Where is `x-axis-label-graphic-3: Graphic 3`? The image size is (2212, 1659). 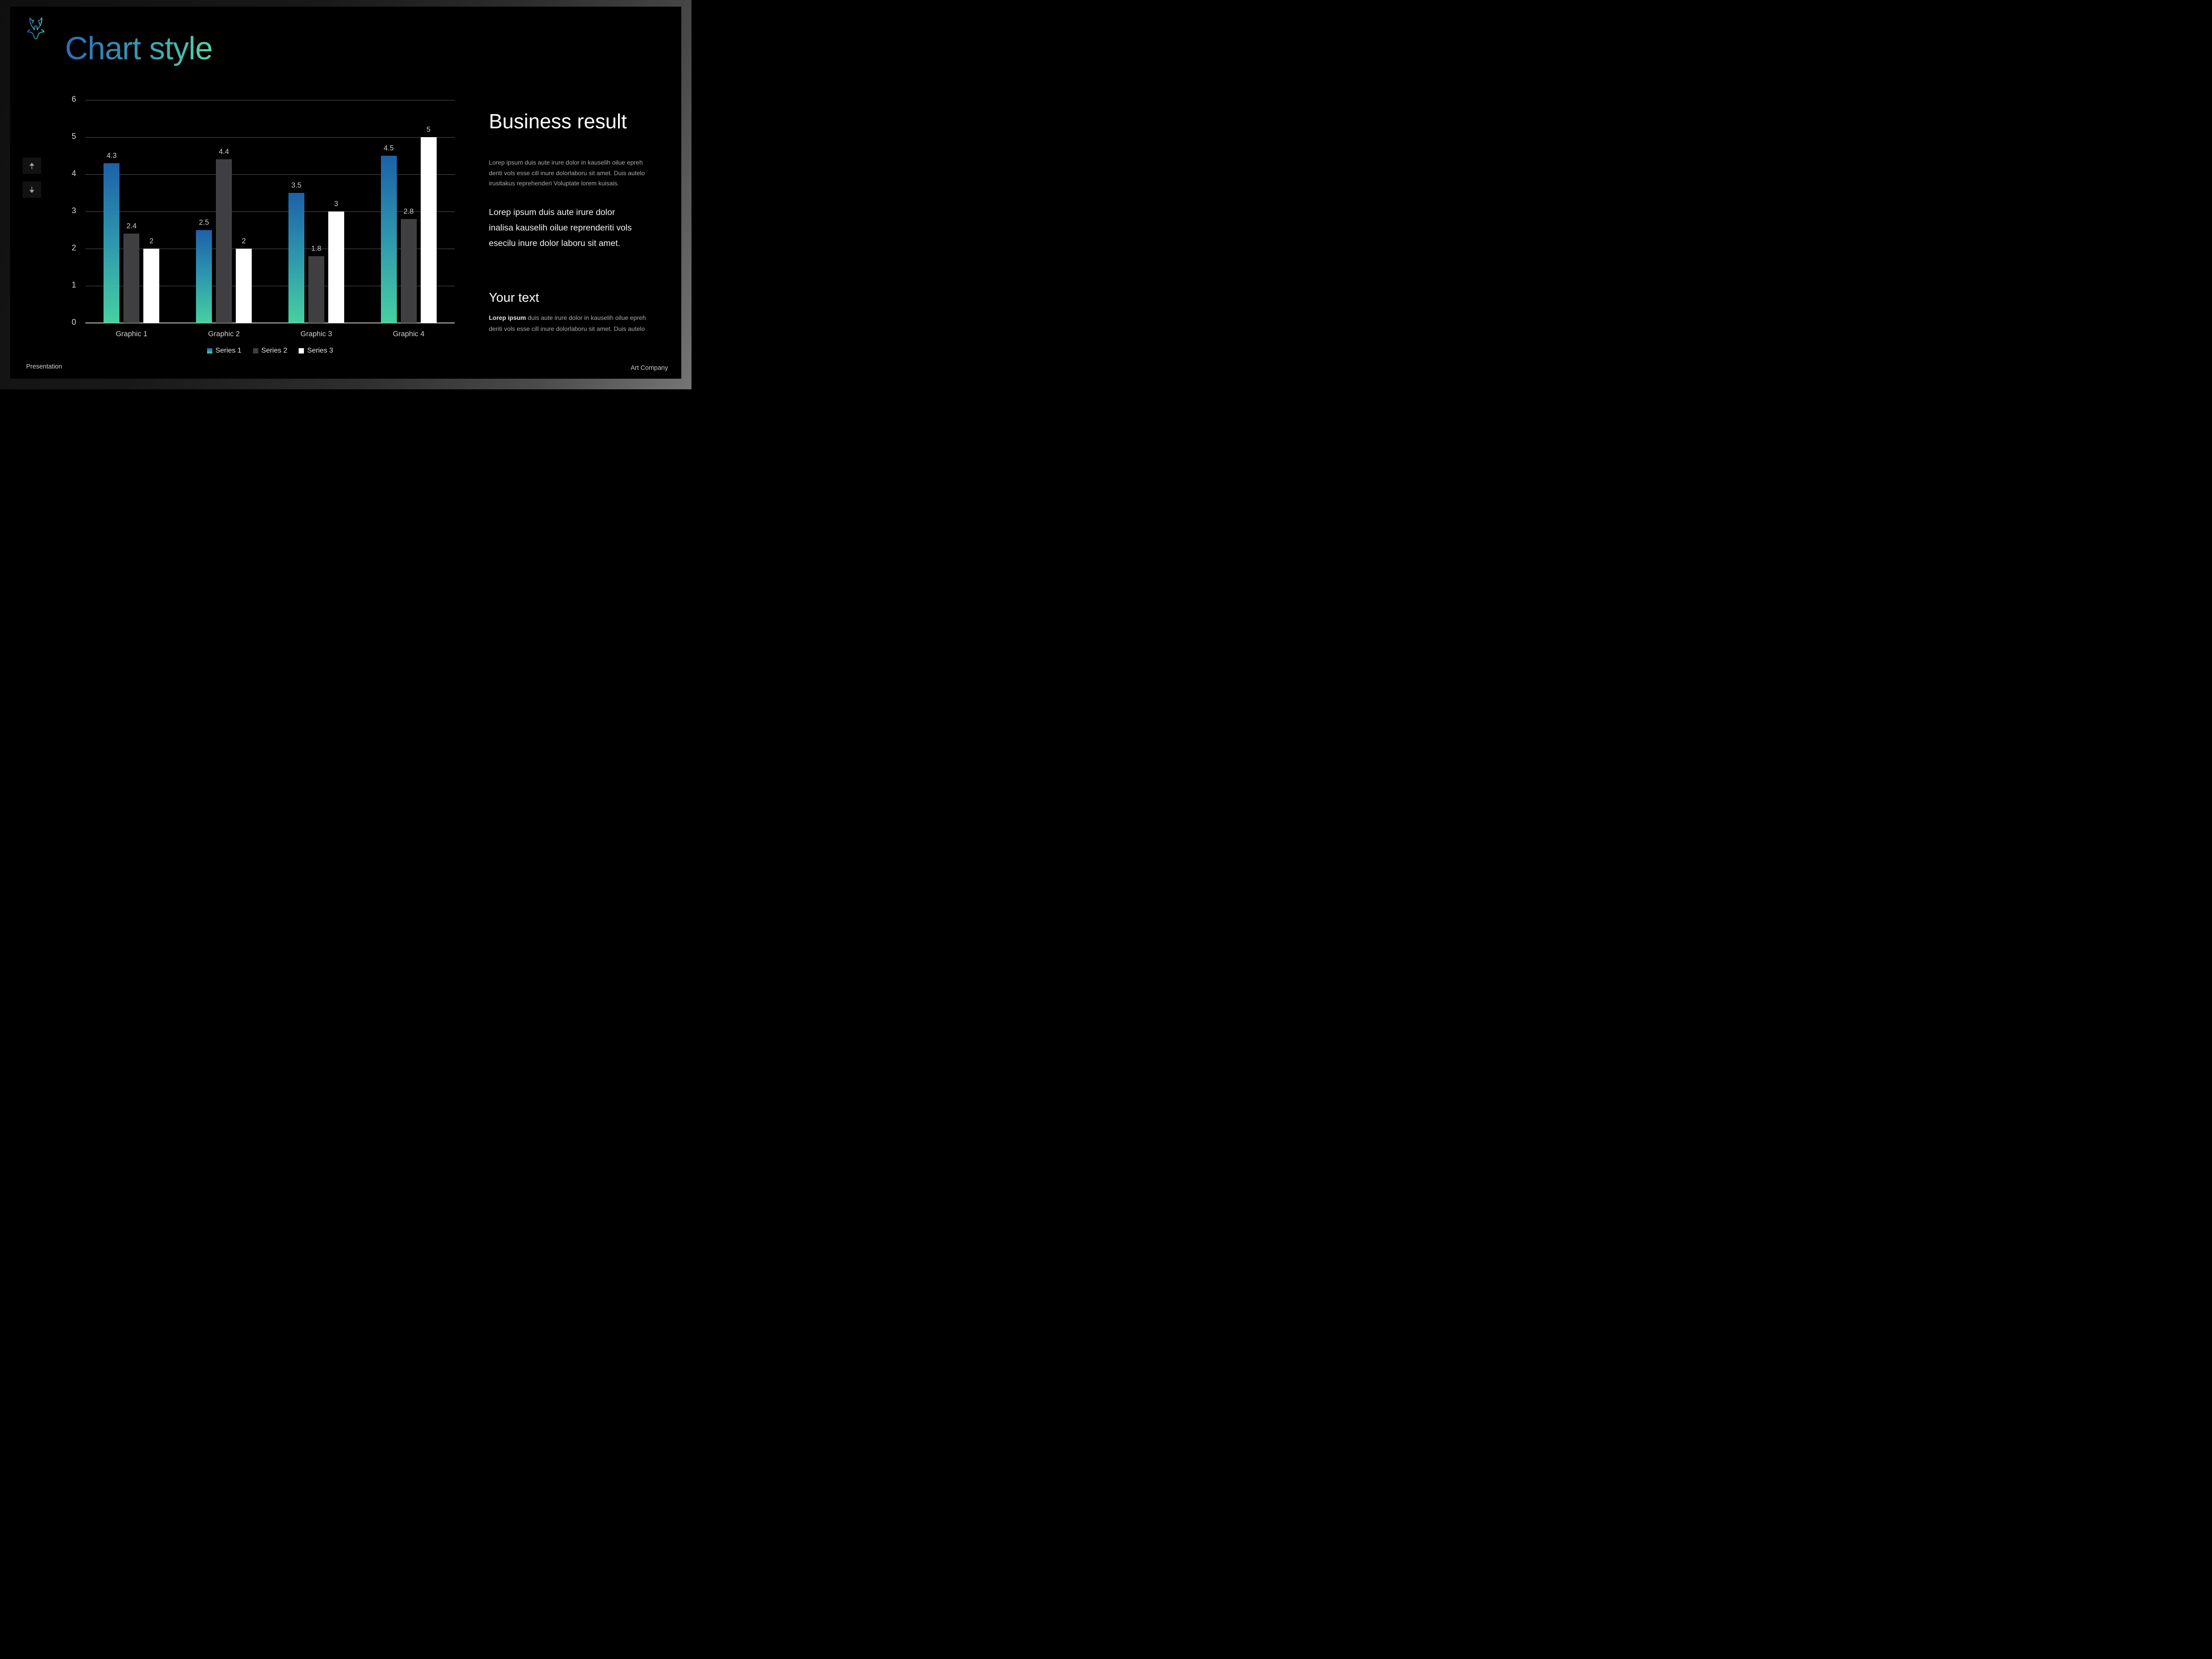
x-axis-label-graphic-3: Graphic 3 is located at coordinates (316, 334).